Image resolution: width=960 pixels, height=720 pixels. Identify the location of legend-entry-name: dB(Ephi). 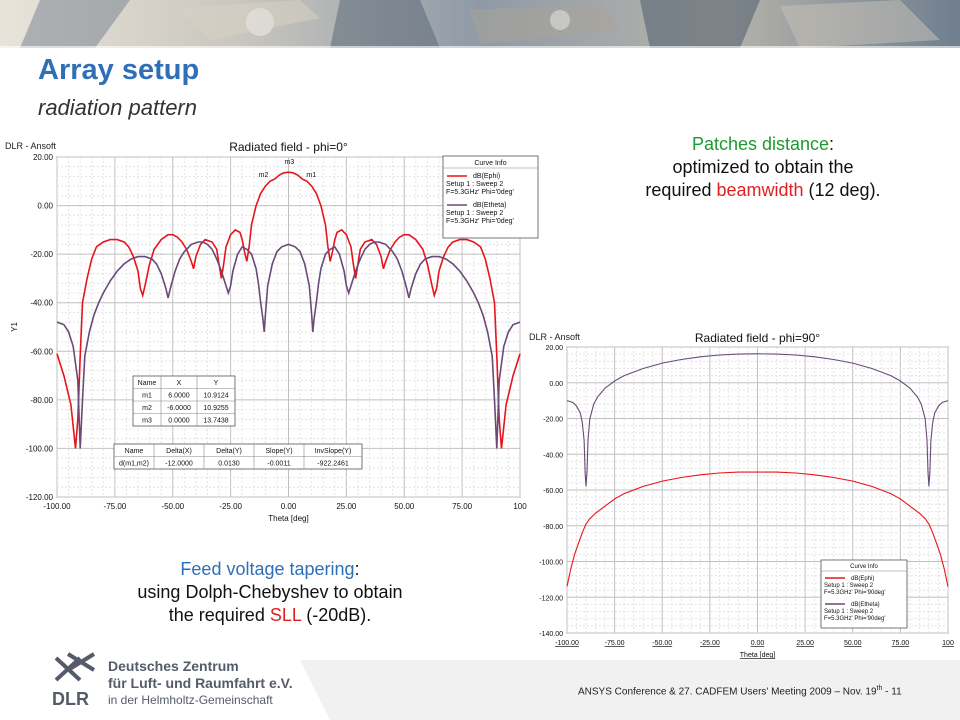
(862, 579).